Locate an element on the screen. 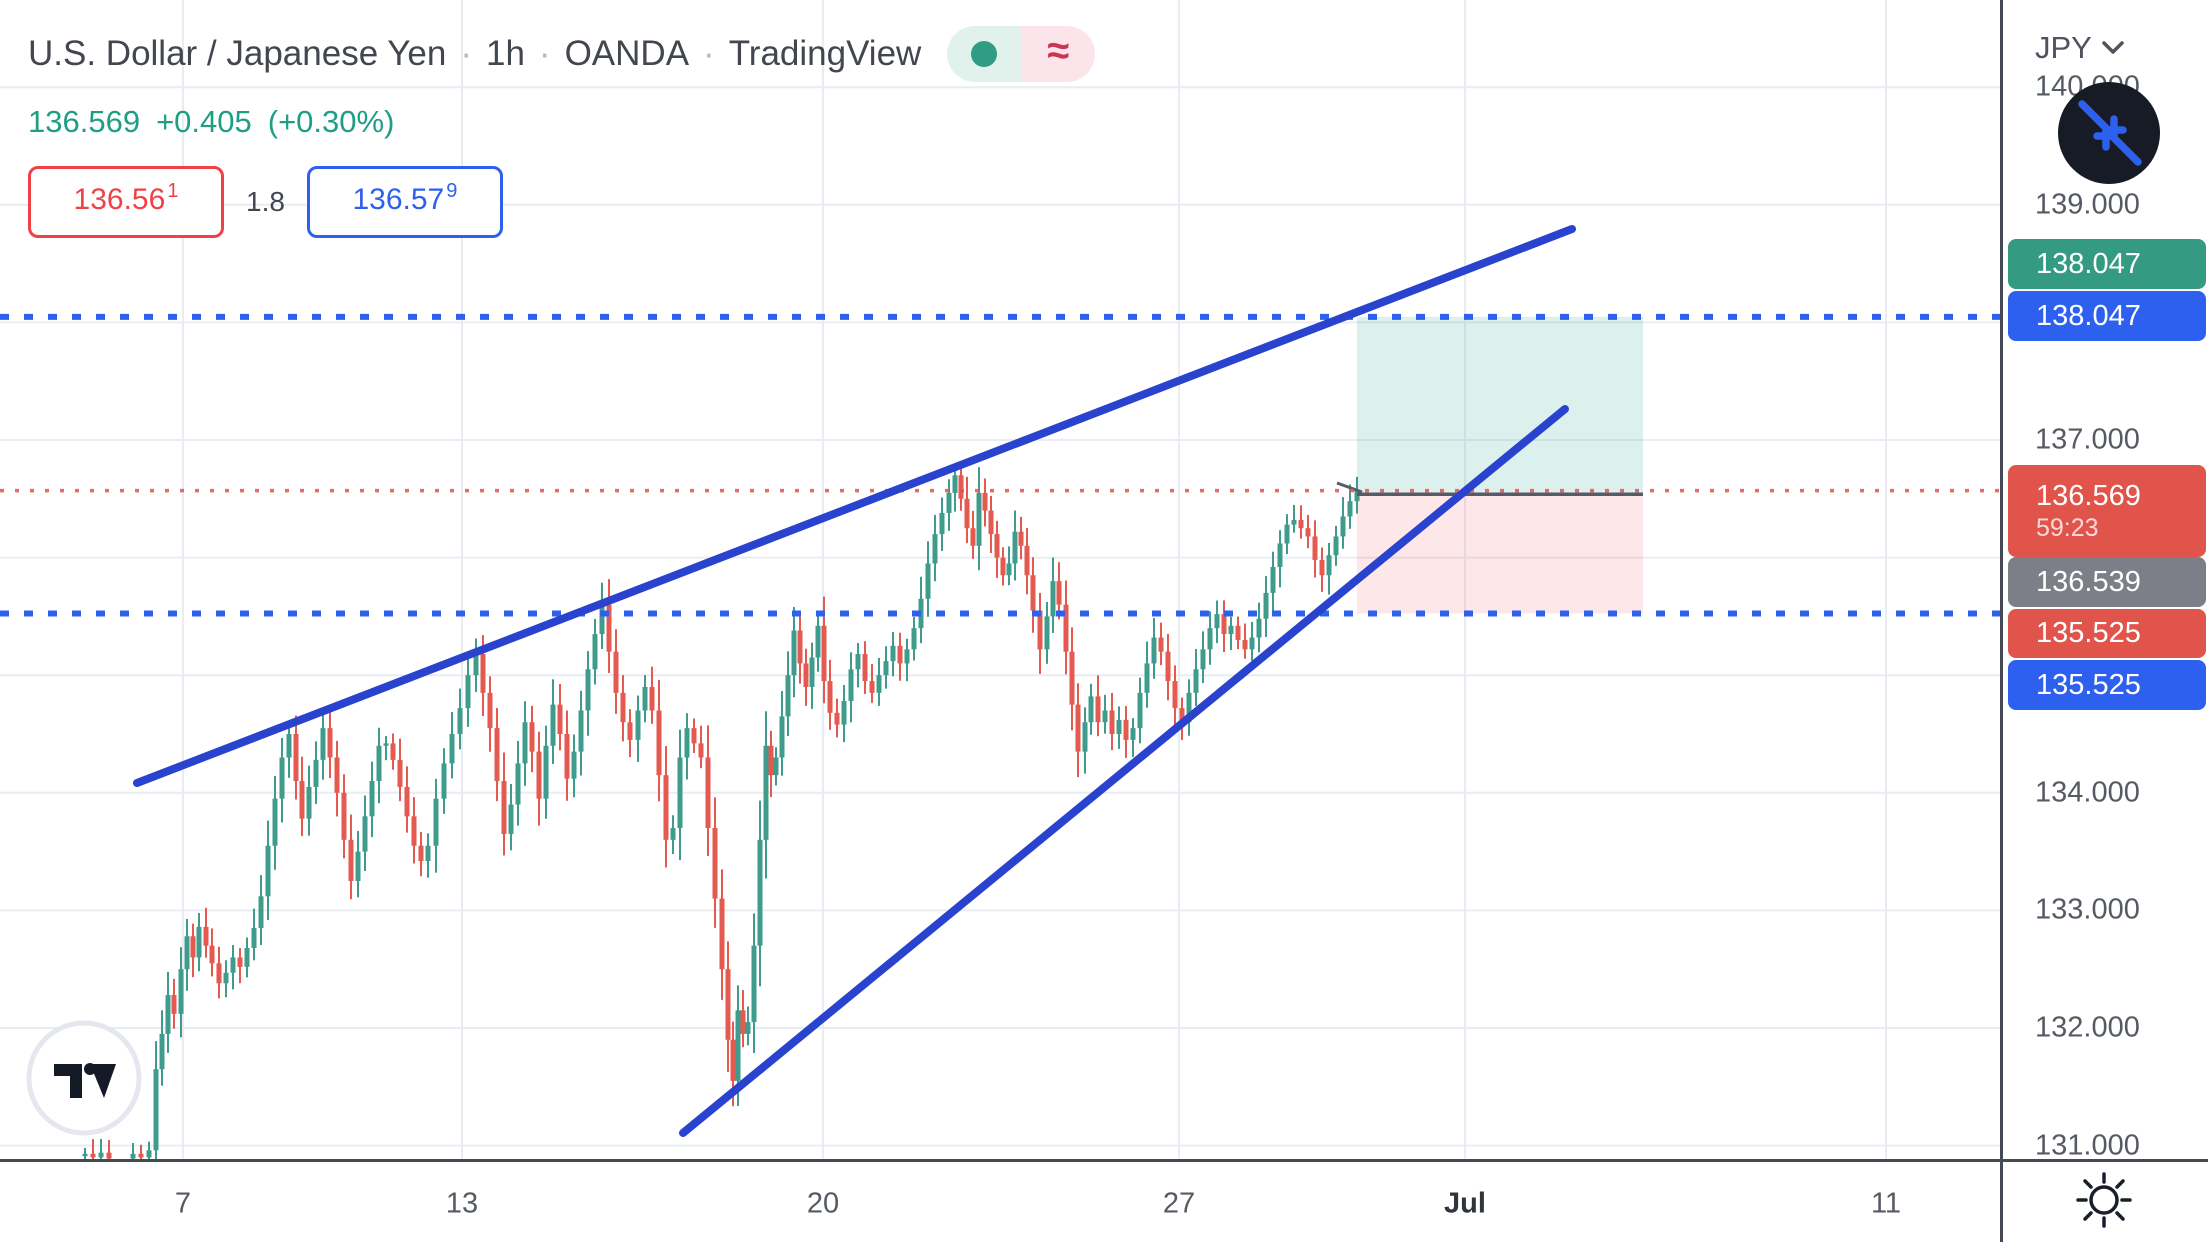 The width and height of the screenshot is (2208, 1245). price-tick-label: 133.000 is located at coordinates (2087, 909).